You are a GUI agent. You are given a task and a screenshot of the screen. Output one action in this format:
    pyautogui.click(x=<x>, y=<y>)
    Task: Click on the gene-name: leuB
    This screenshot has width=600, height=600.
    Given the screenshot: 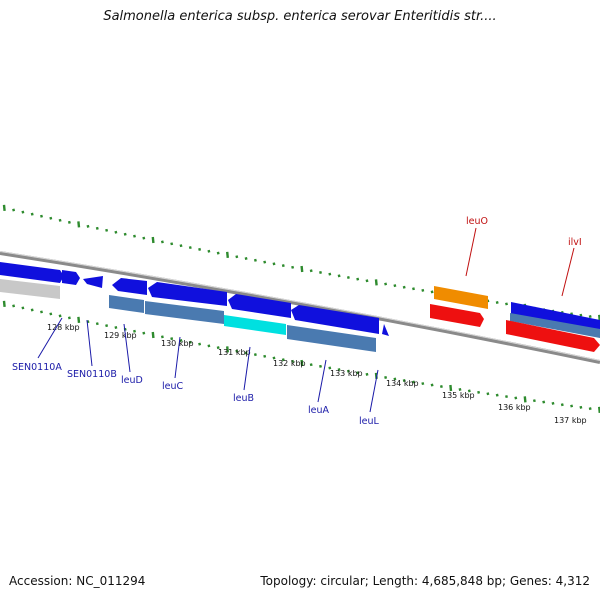 What is the action you would take?
    pyautogui.click(x=243, y=398)
    